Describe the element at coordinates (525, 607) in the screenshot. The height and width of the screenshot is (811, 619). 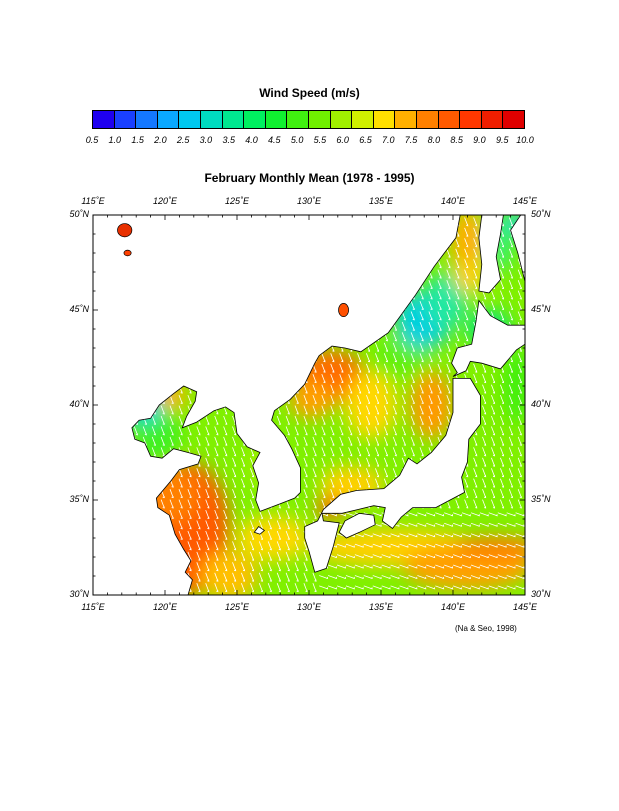
I see `lon-label-bottom: 145˚E` at that location.